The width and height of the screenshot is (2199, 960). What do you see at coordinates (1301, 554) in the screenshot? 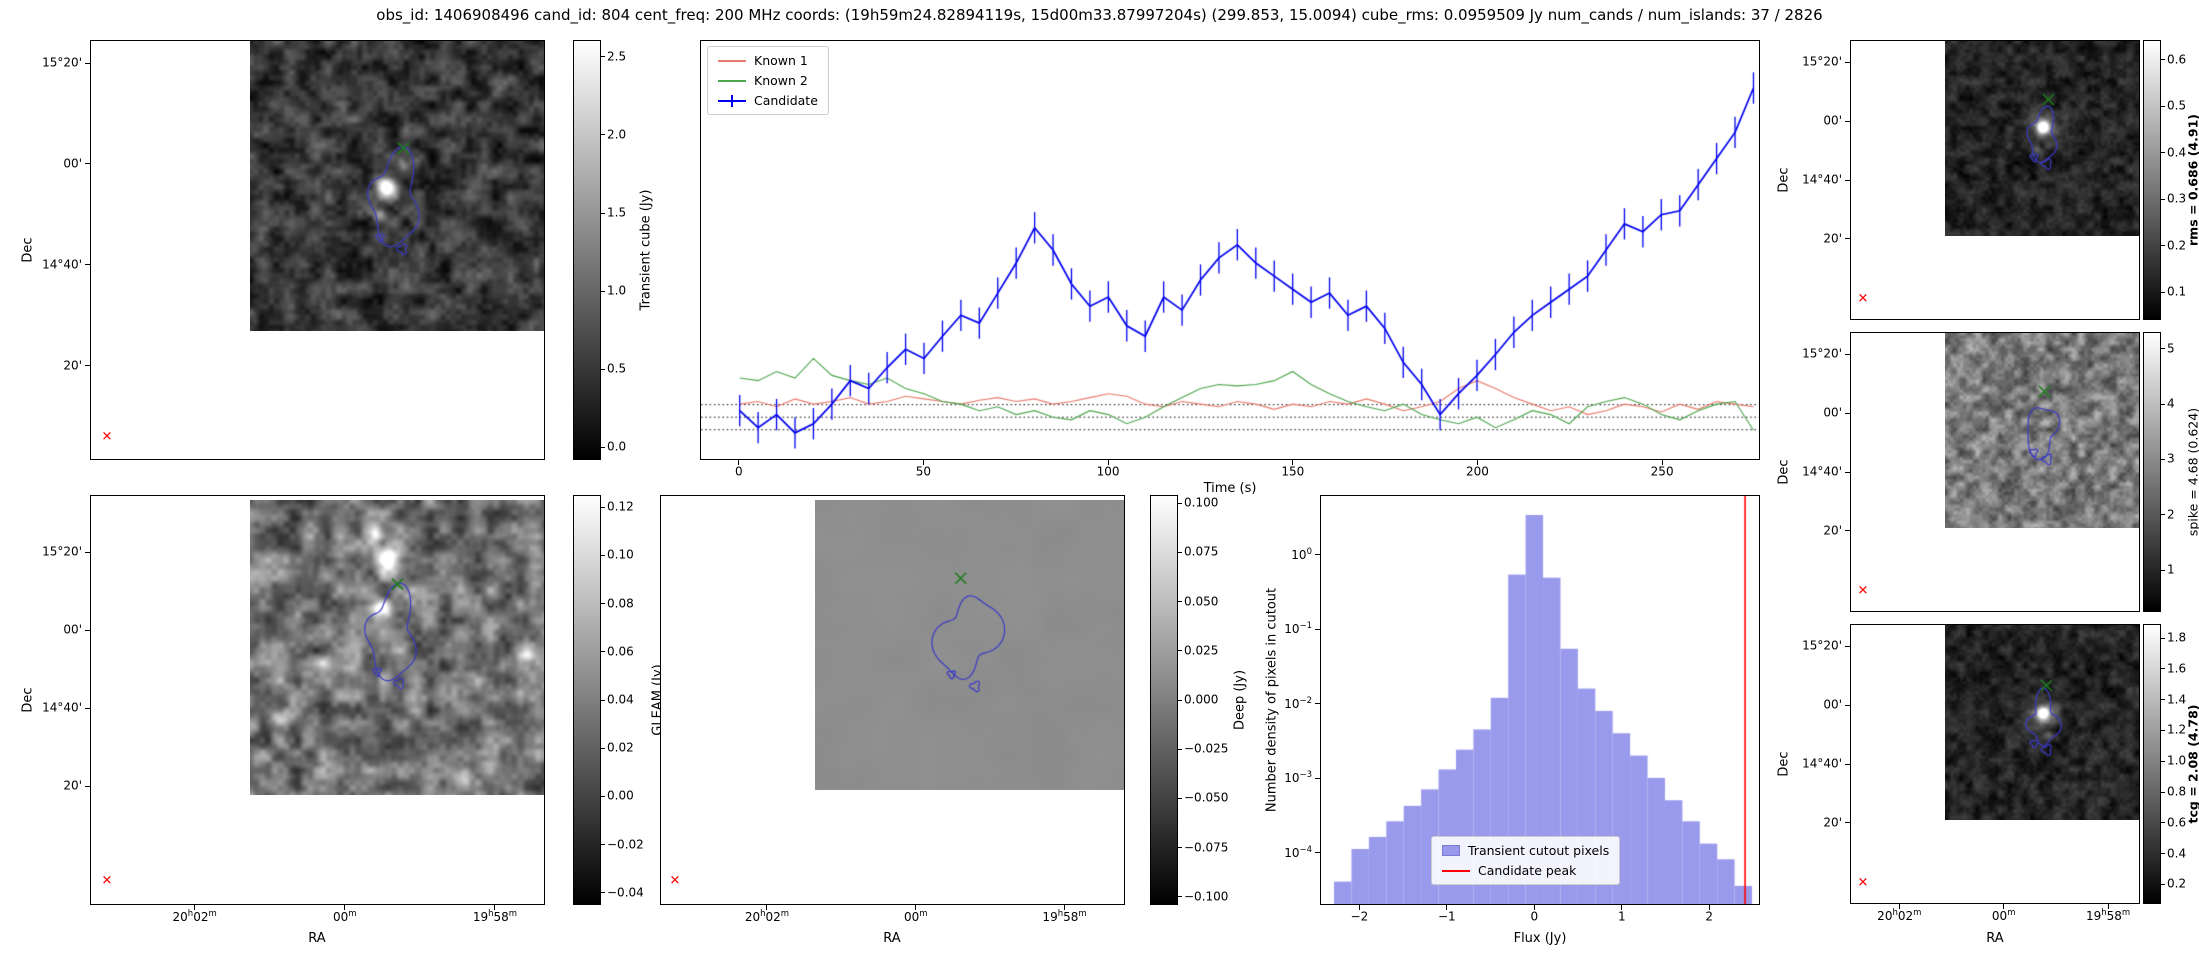
I see `density-tick-label: 10⁰` at bounding box center [1301, 554].